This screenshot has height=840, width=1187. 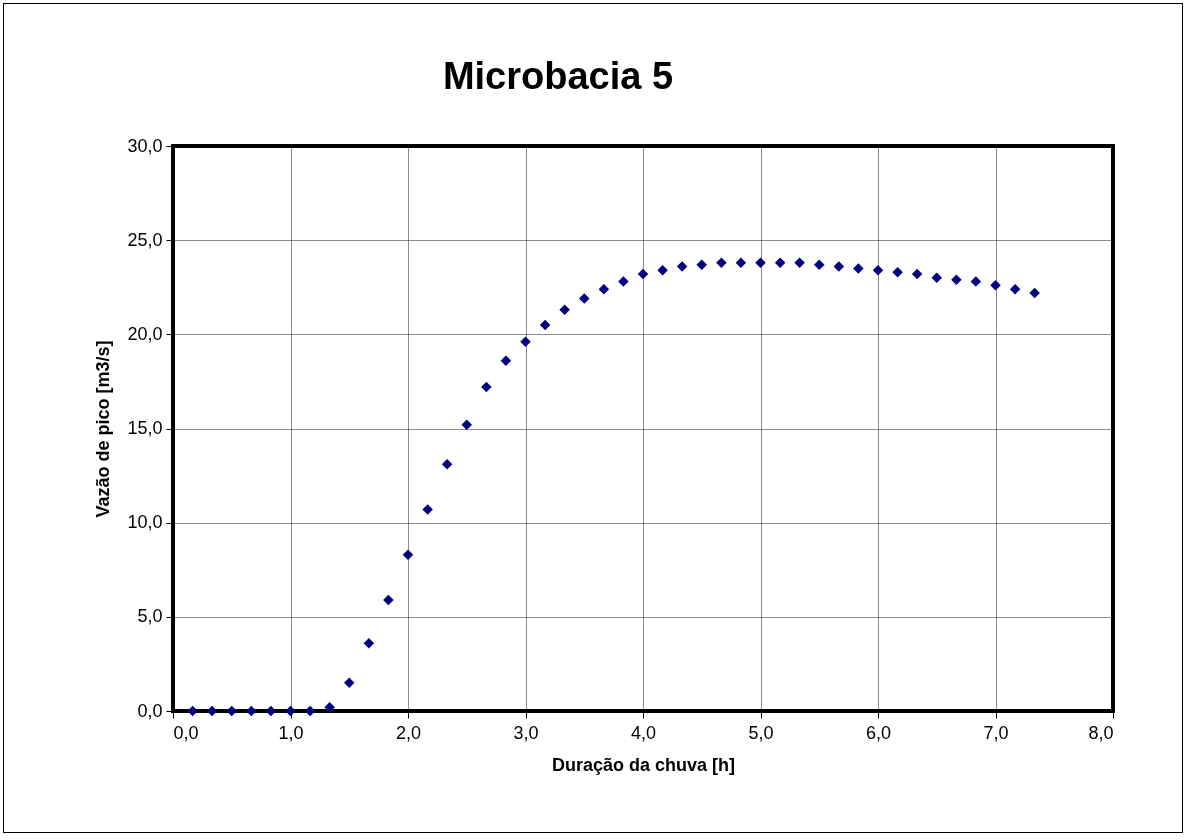 I want to click on x-tick-label: 5,0, so click(x=761, y=732).